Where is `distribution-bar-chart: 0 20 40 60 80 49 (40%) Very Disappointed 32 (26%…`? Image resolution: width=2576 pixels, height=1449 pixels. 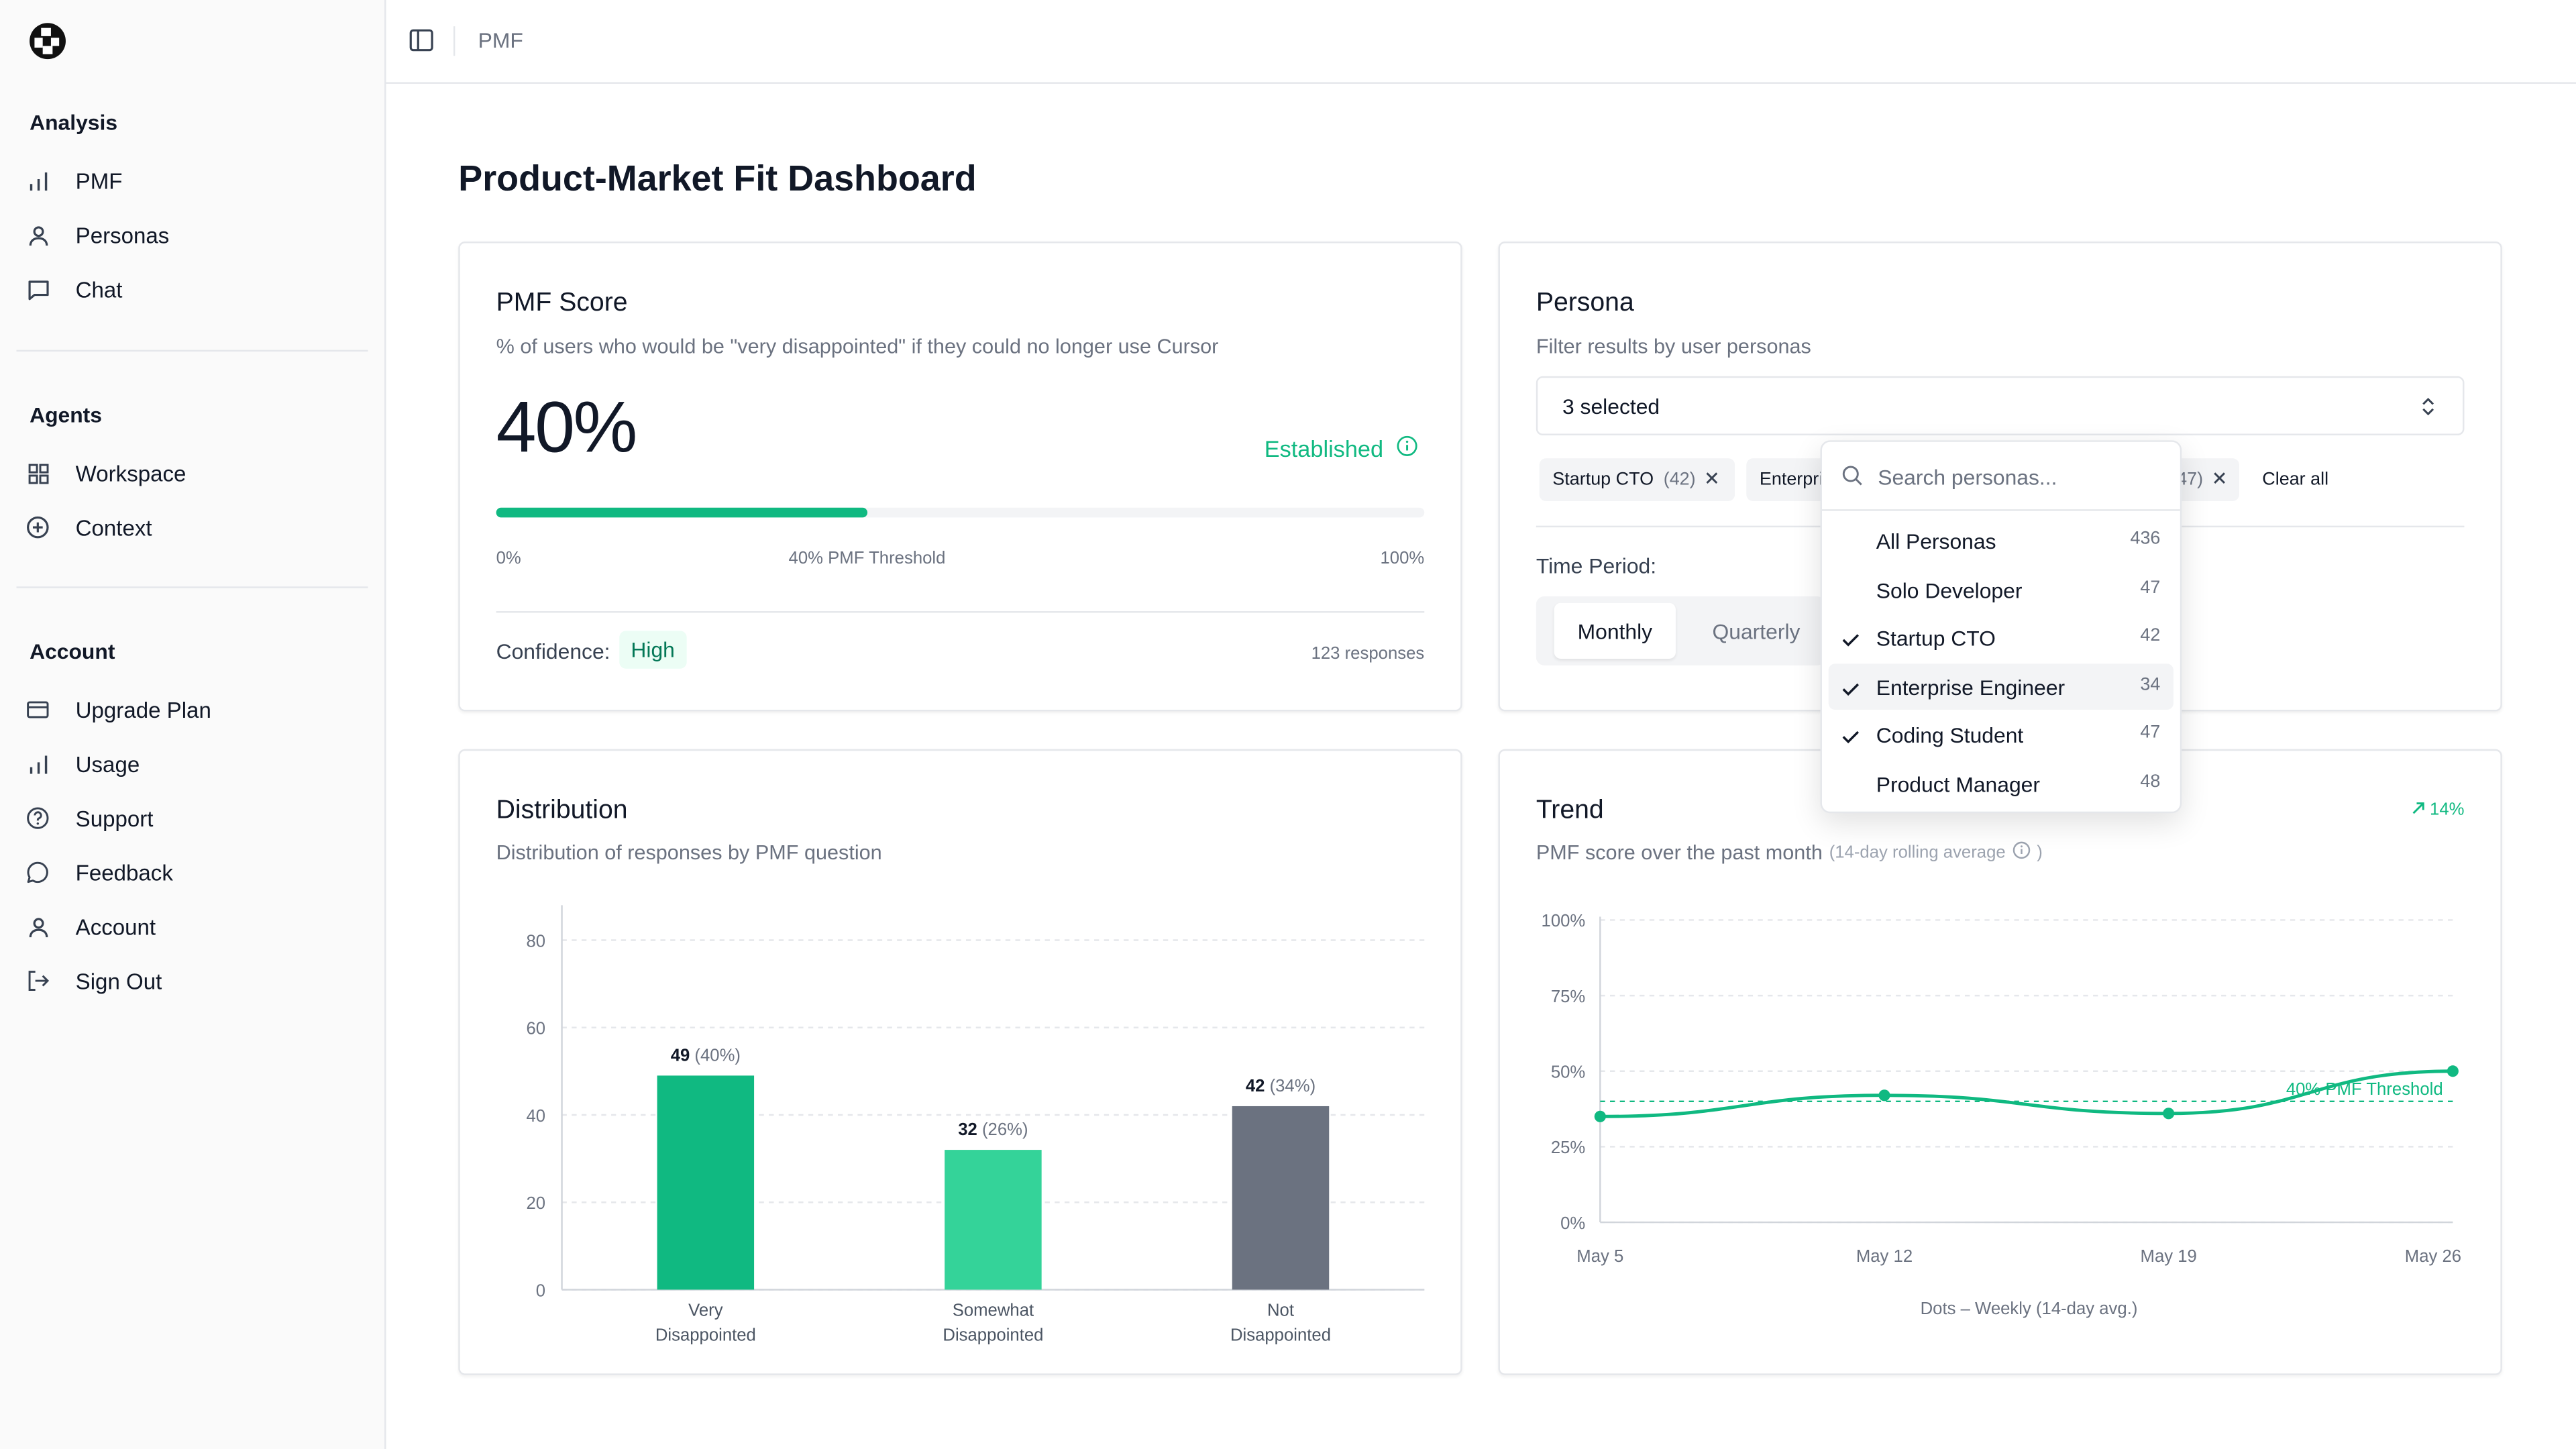
distribution-bar-chart: 0 20 40 60 80 49 (40%) Very Disappointed 32 (26%… is located at coordinates (975, 1124).